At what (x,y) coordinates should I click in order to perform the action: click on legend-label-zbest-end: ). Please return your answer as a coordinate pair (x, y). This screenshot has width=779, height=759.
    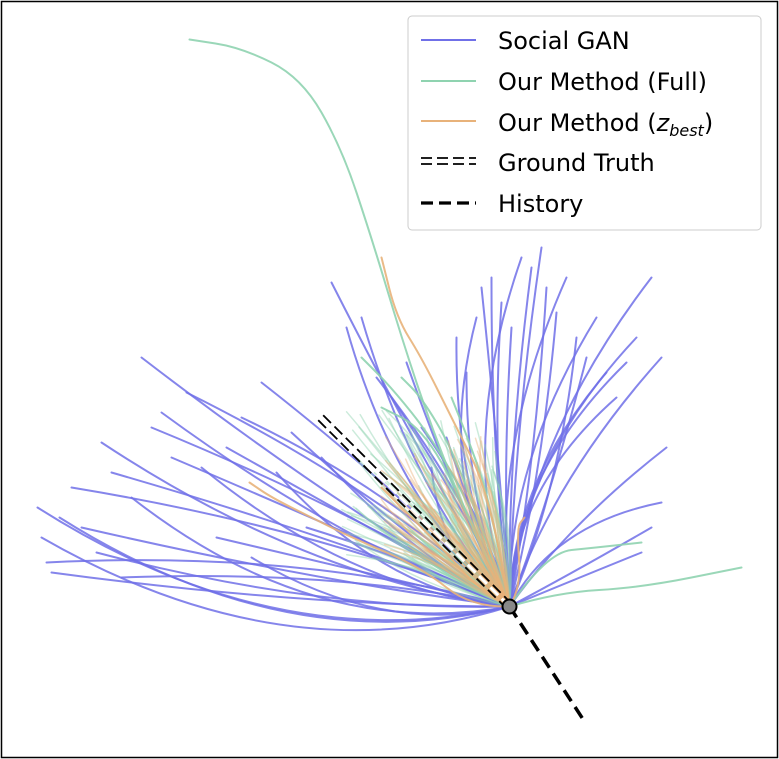
    Looking at the image, I should click on (708, 123).